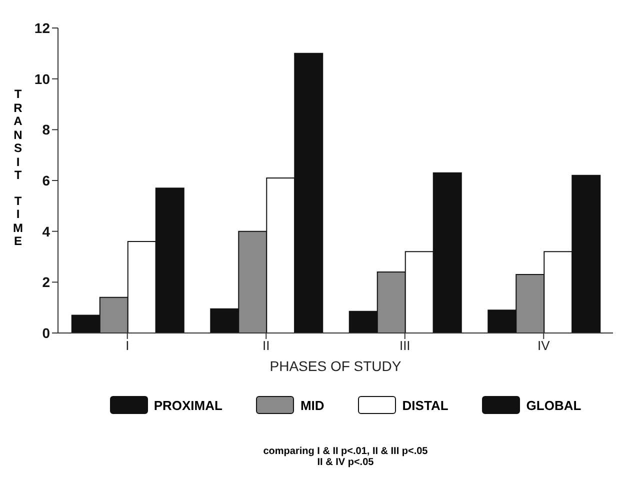 This screenshot has height=485, width=631. What do you see at coordinates (42, 78) in the screenshot?
I see `y-tick-label: 10` at bounding box center [42, 78].